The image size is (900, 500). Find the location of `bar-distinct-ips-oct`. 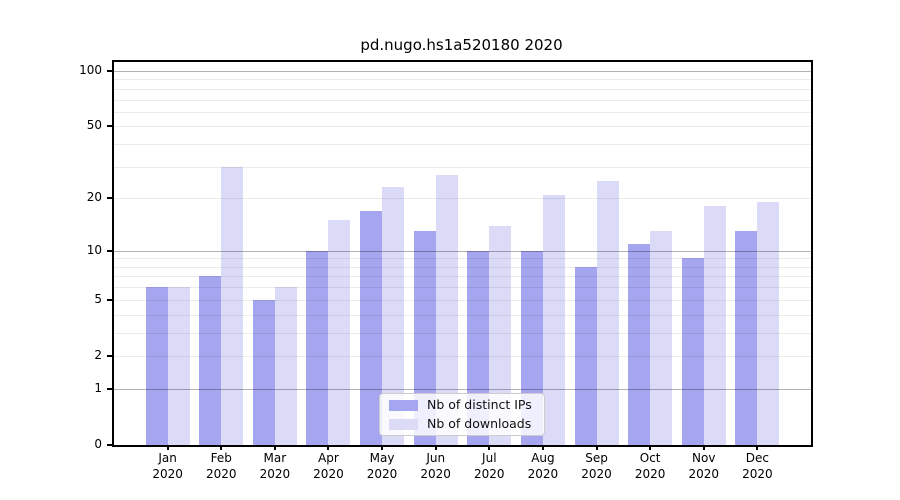

bar-distinct-ips-oct is located at coordinates (639, 344).